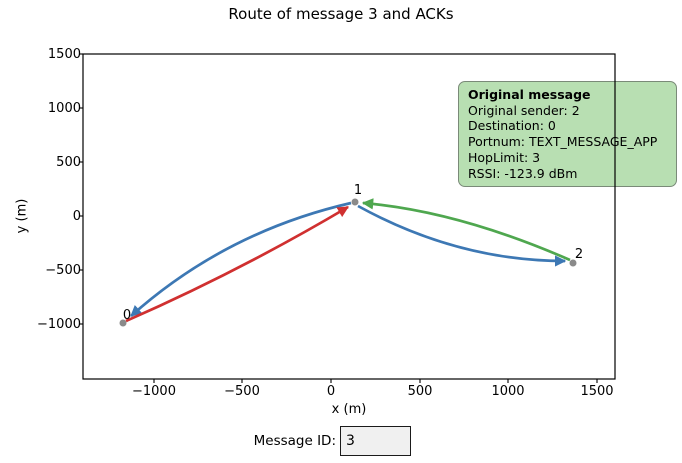 The height and width of the screenshot is (463, 682). Describe the element at coordinates (462, 235) in the screenshot. I see `edge-node1-to-node2` at that location.